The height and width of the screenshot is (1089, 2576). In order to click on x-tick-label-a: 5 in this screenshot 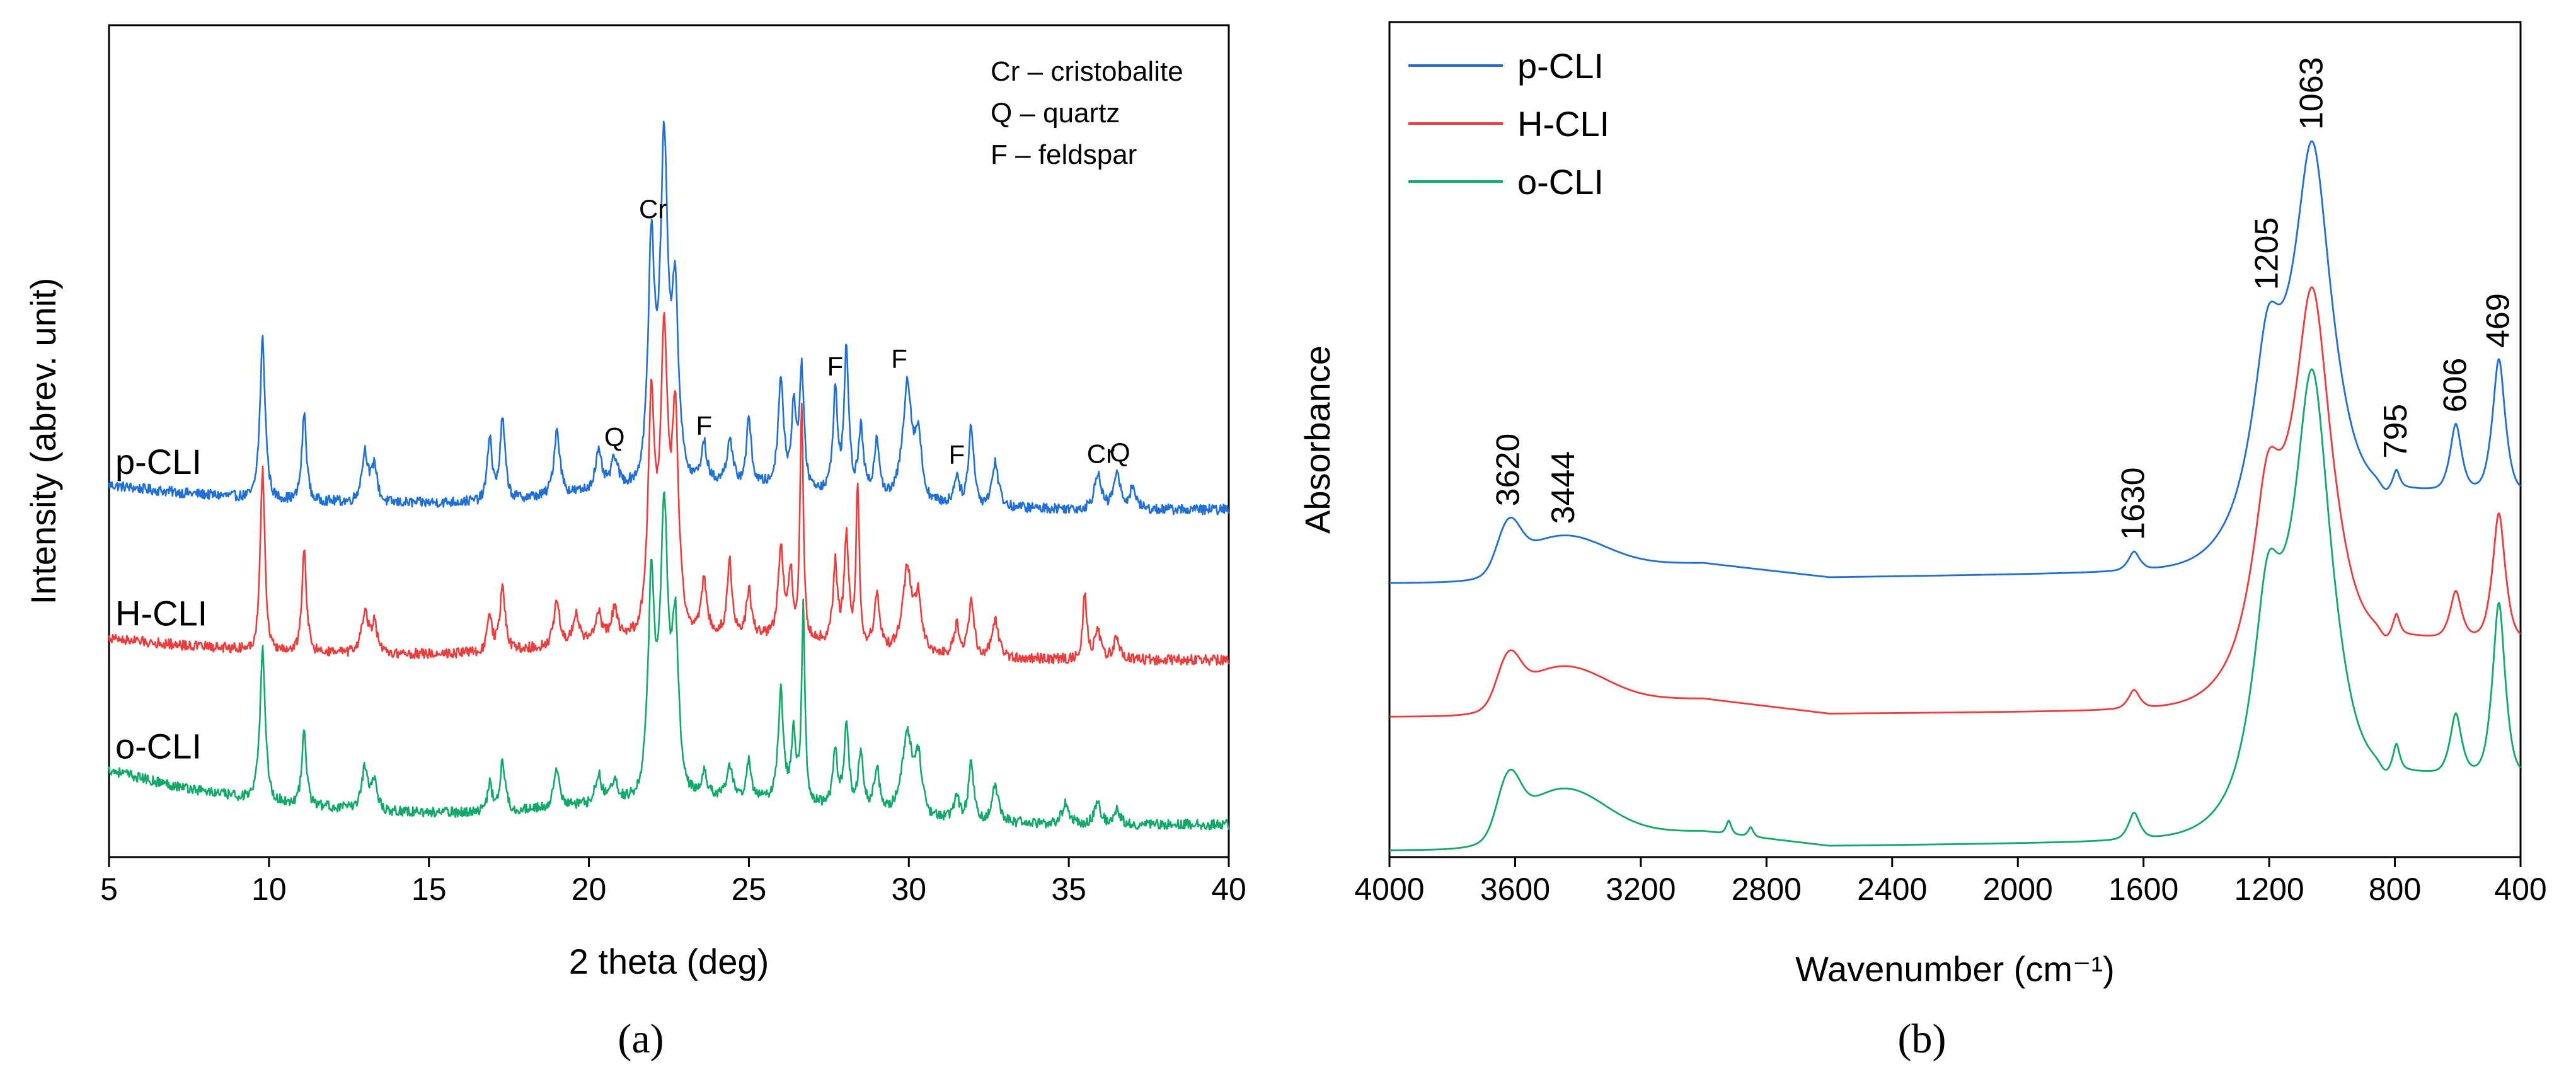, I will do `click(109, 889)`.